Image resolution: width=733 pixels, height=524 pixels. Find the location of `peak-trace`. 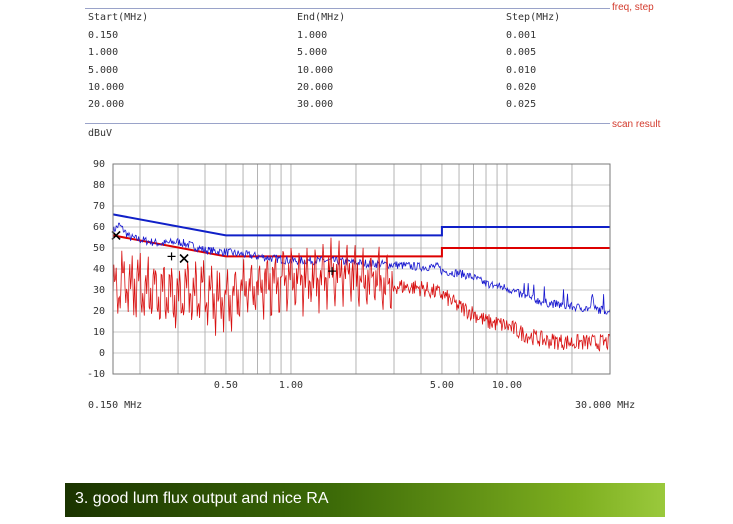

peak-trace is located at coordinates (361, 268).